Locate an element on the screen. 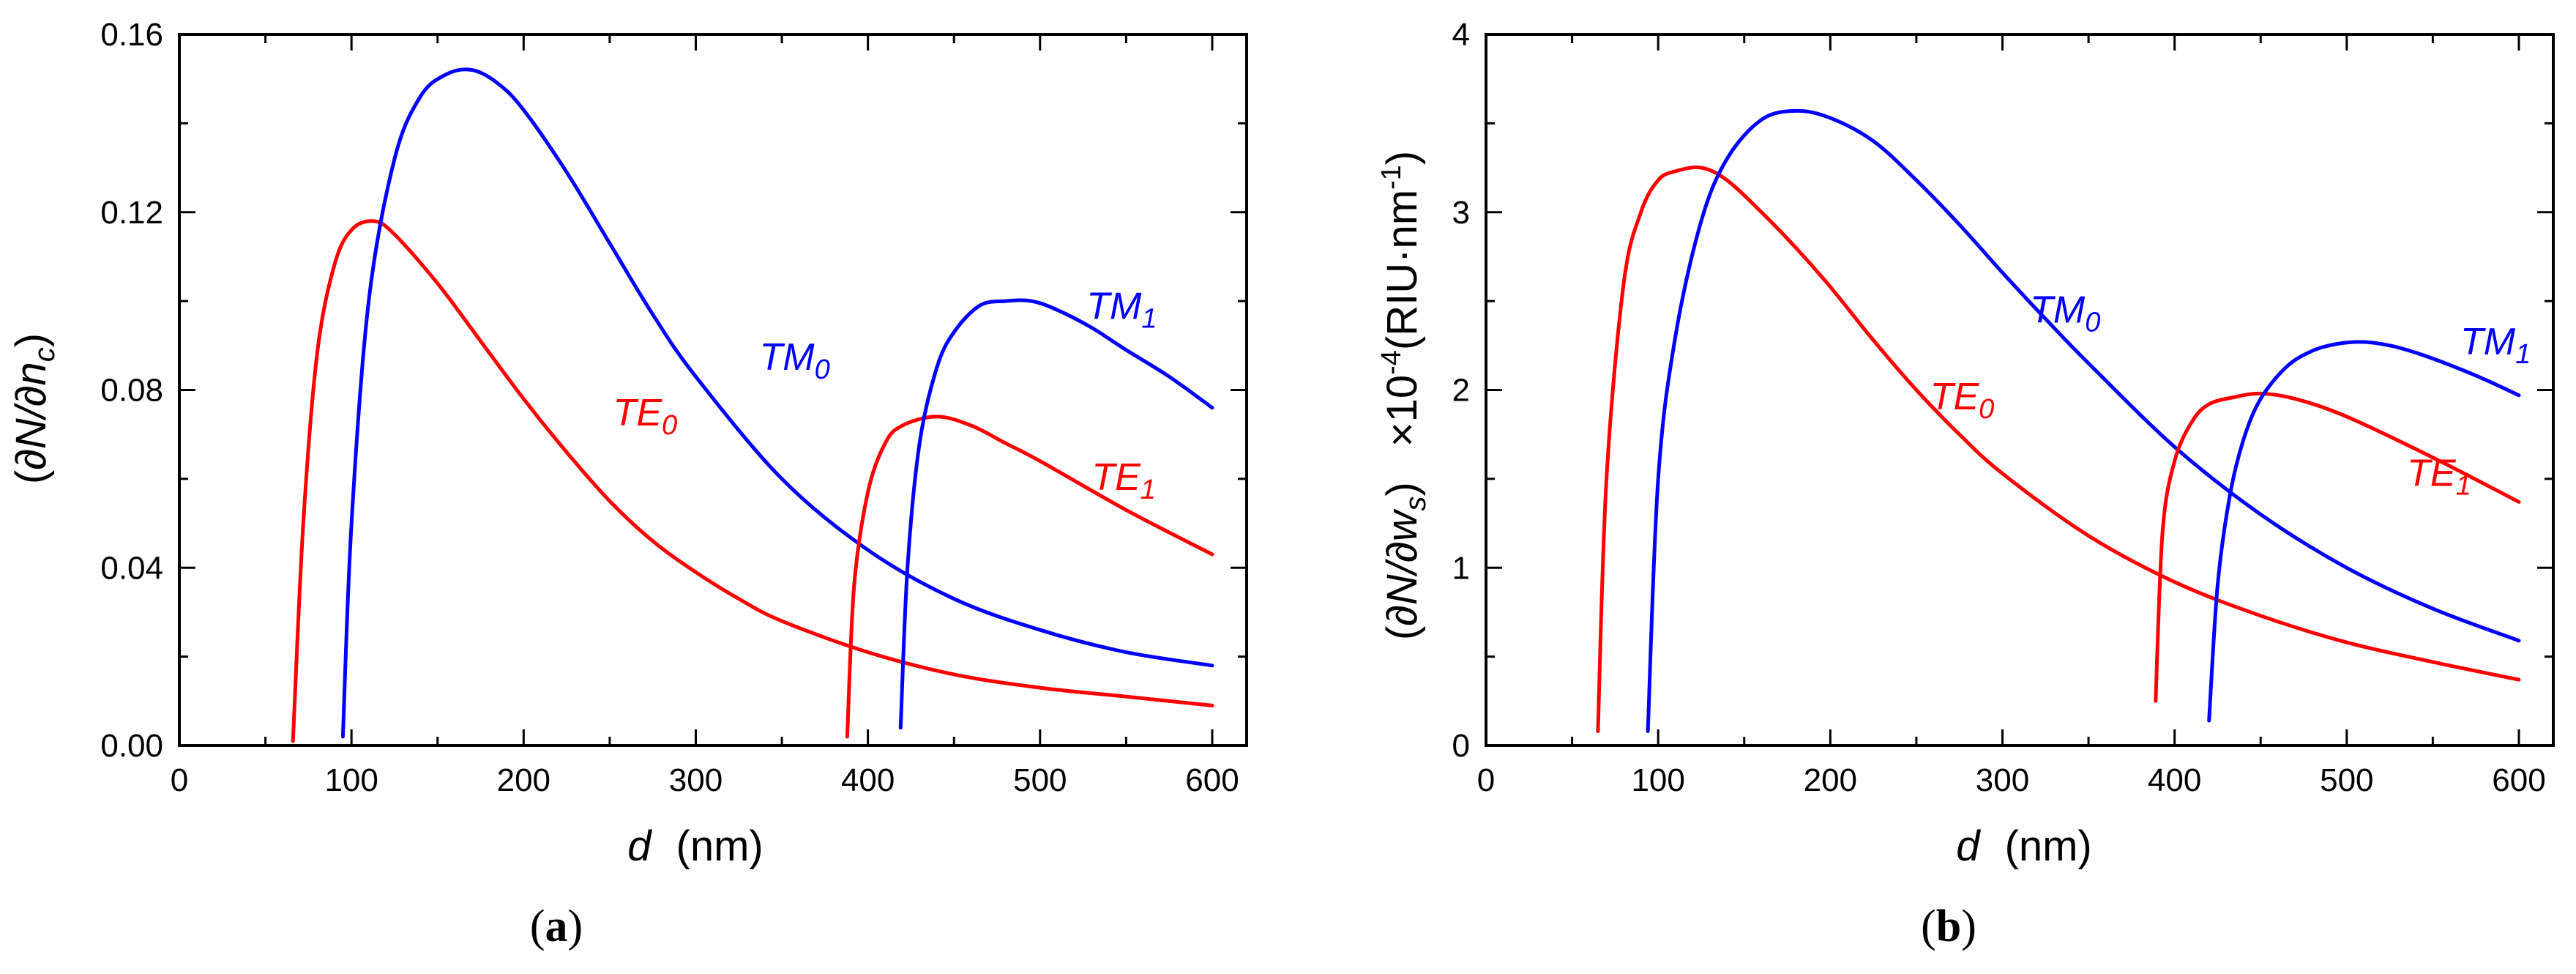  panel-b-tag-open: ( is located at coordinates (1928, 926).